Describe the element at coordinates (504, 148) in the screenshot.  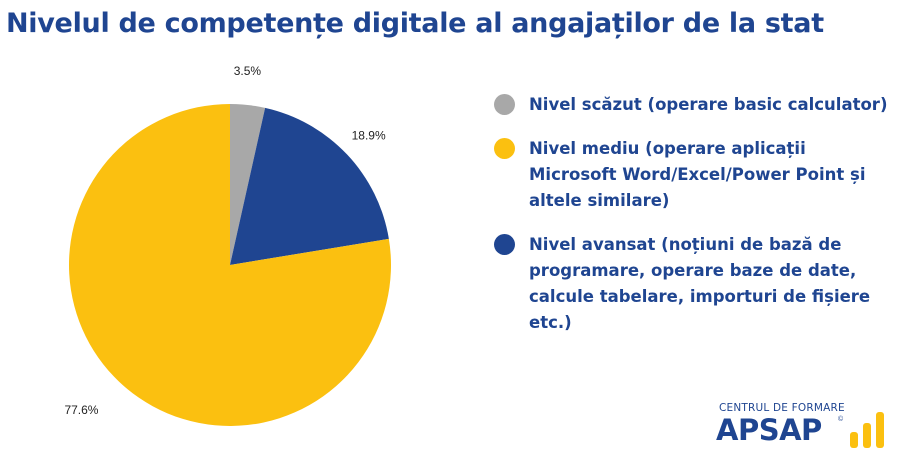
I see `legend-swatch-medium` at that location.